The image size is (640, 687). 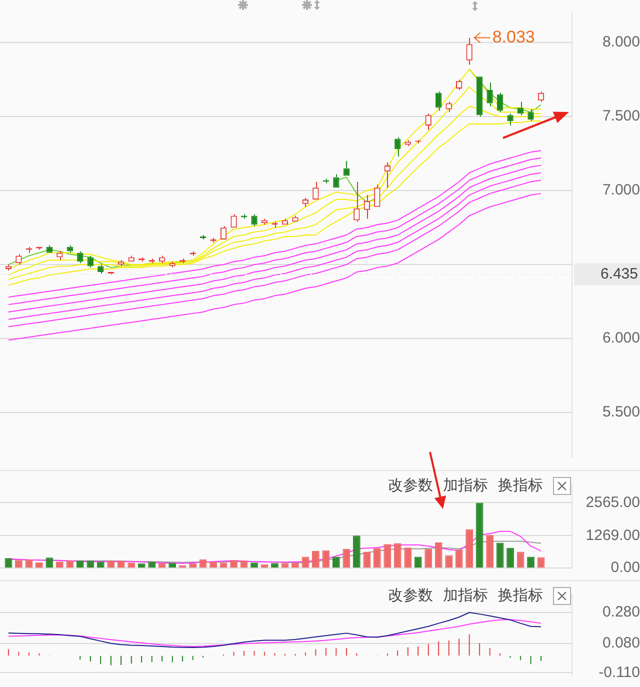 I want to click on annotation: 8.033, so click(x=513, y=36).